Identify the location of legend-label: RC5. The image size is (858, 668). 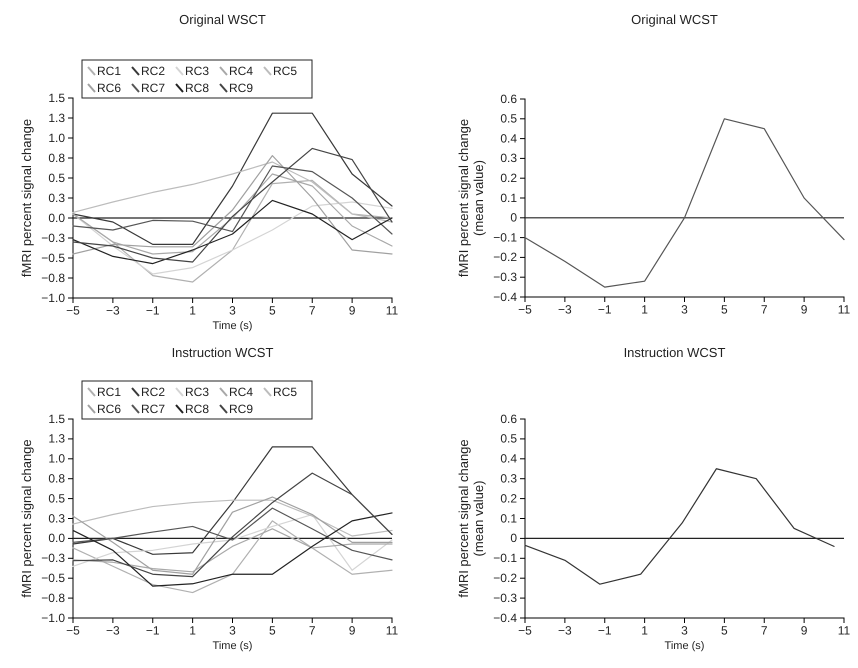
(285, 71).